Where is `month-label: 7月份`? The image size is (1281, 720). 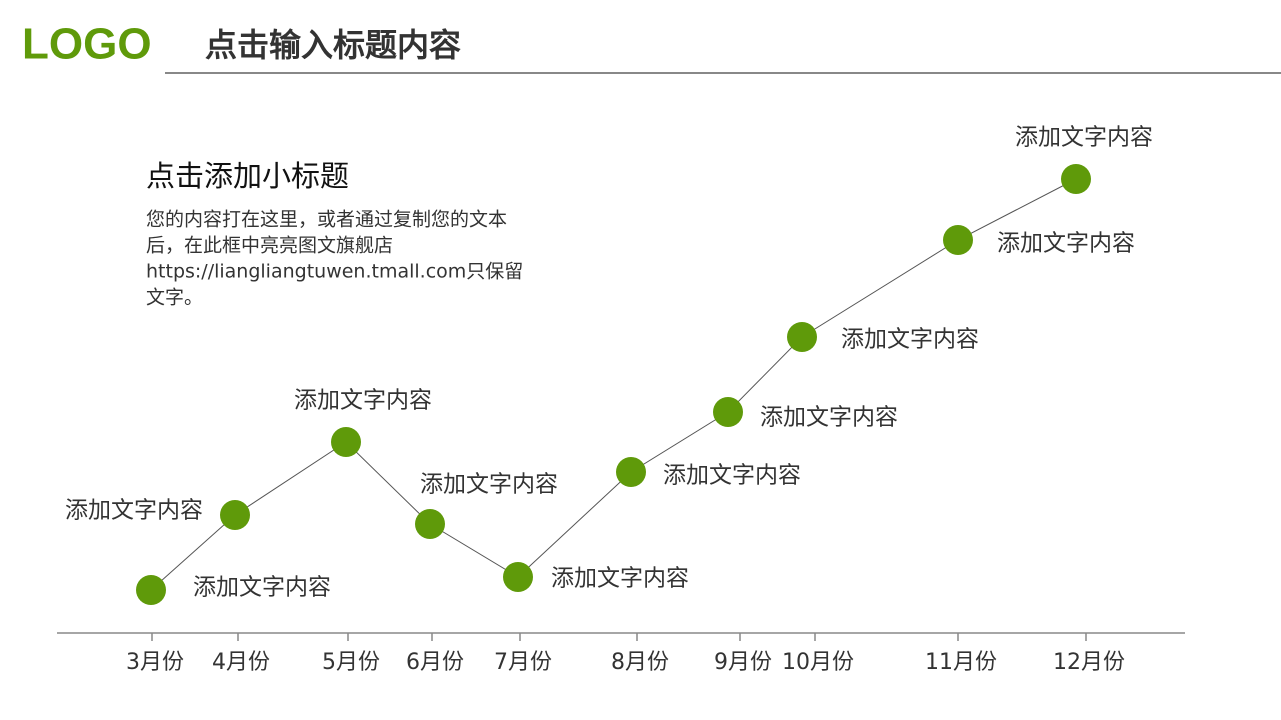
month-label: 7月份 is located at coordinates (523, 662).